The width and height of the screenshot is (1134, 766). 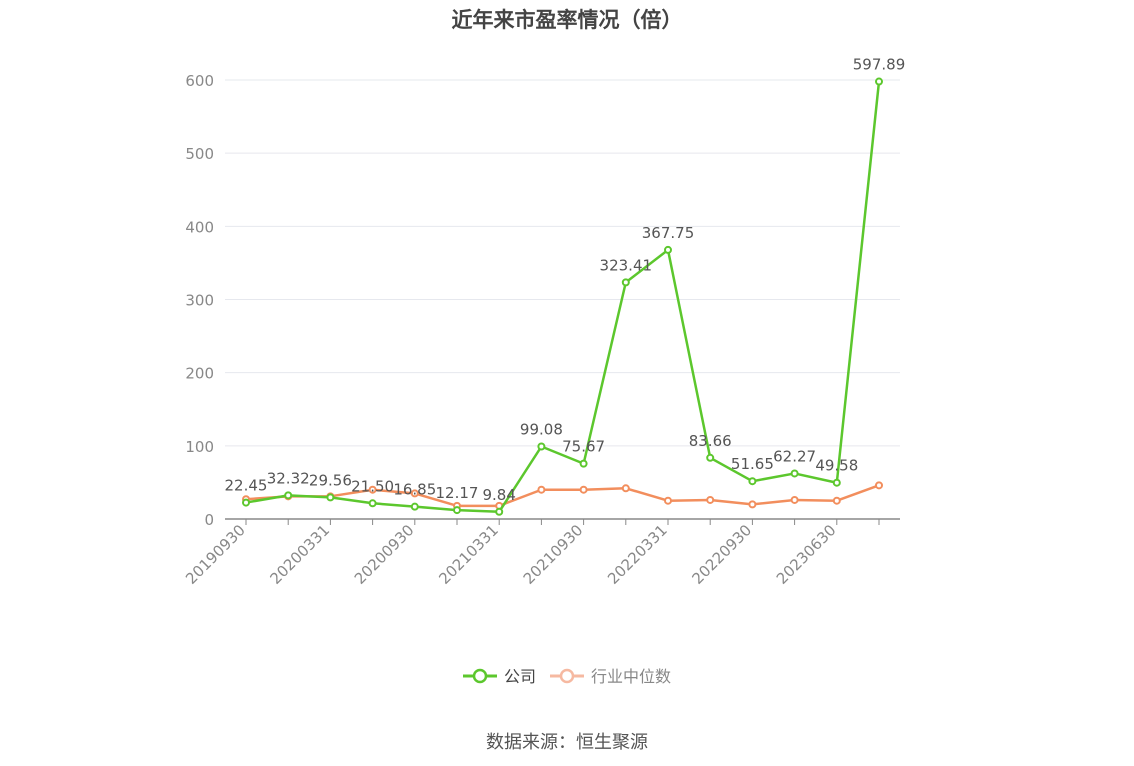 What do you see at coordinates (562, 496) in the screenshot?
I see `industry-median-series-line` at bounding box center [562, 496].